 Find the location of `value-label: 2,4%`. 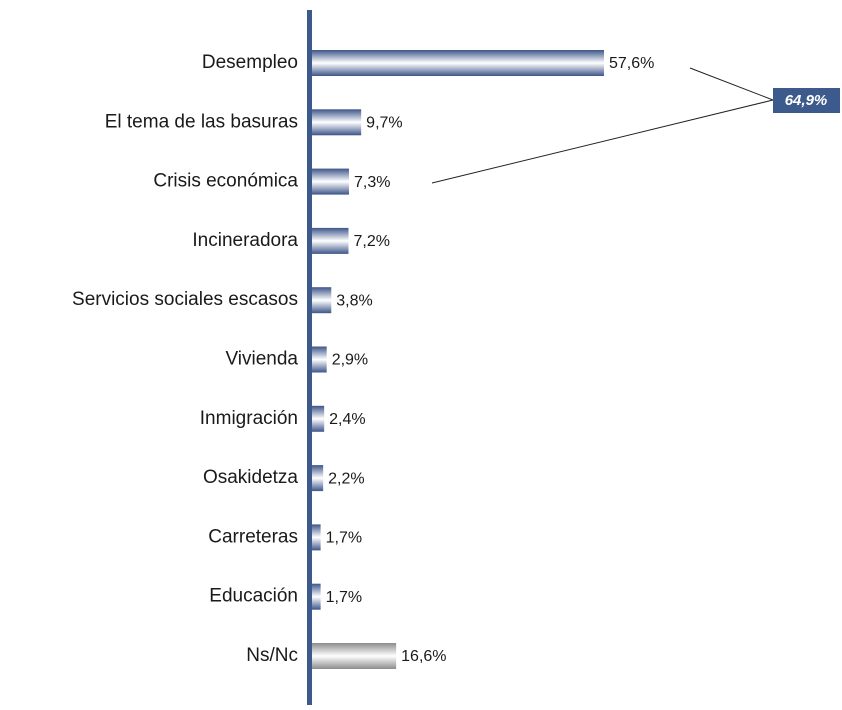

value-label: 2,4% is located at coordinates (347, 419).